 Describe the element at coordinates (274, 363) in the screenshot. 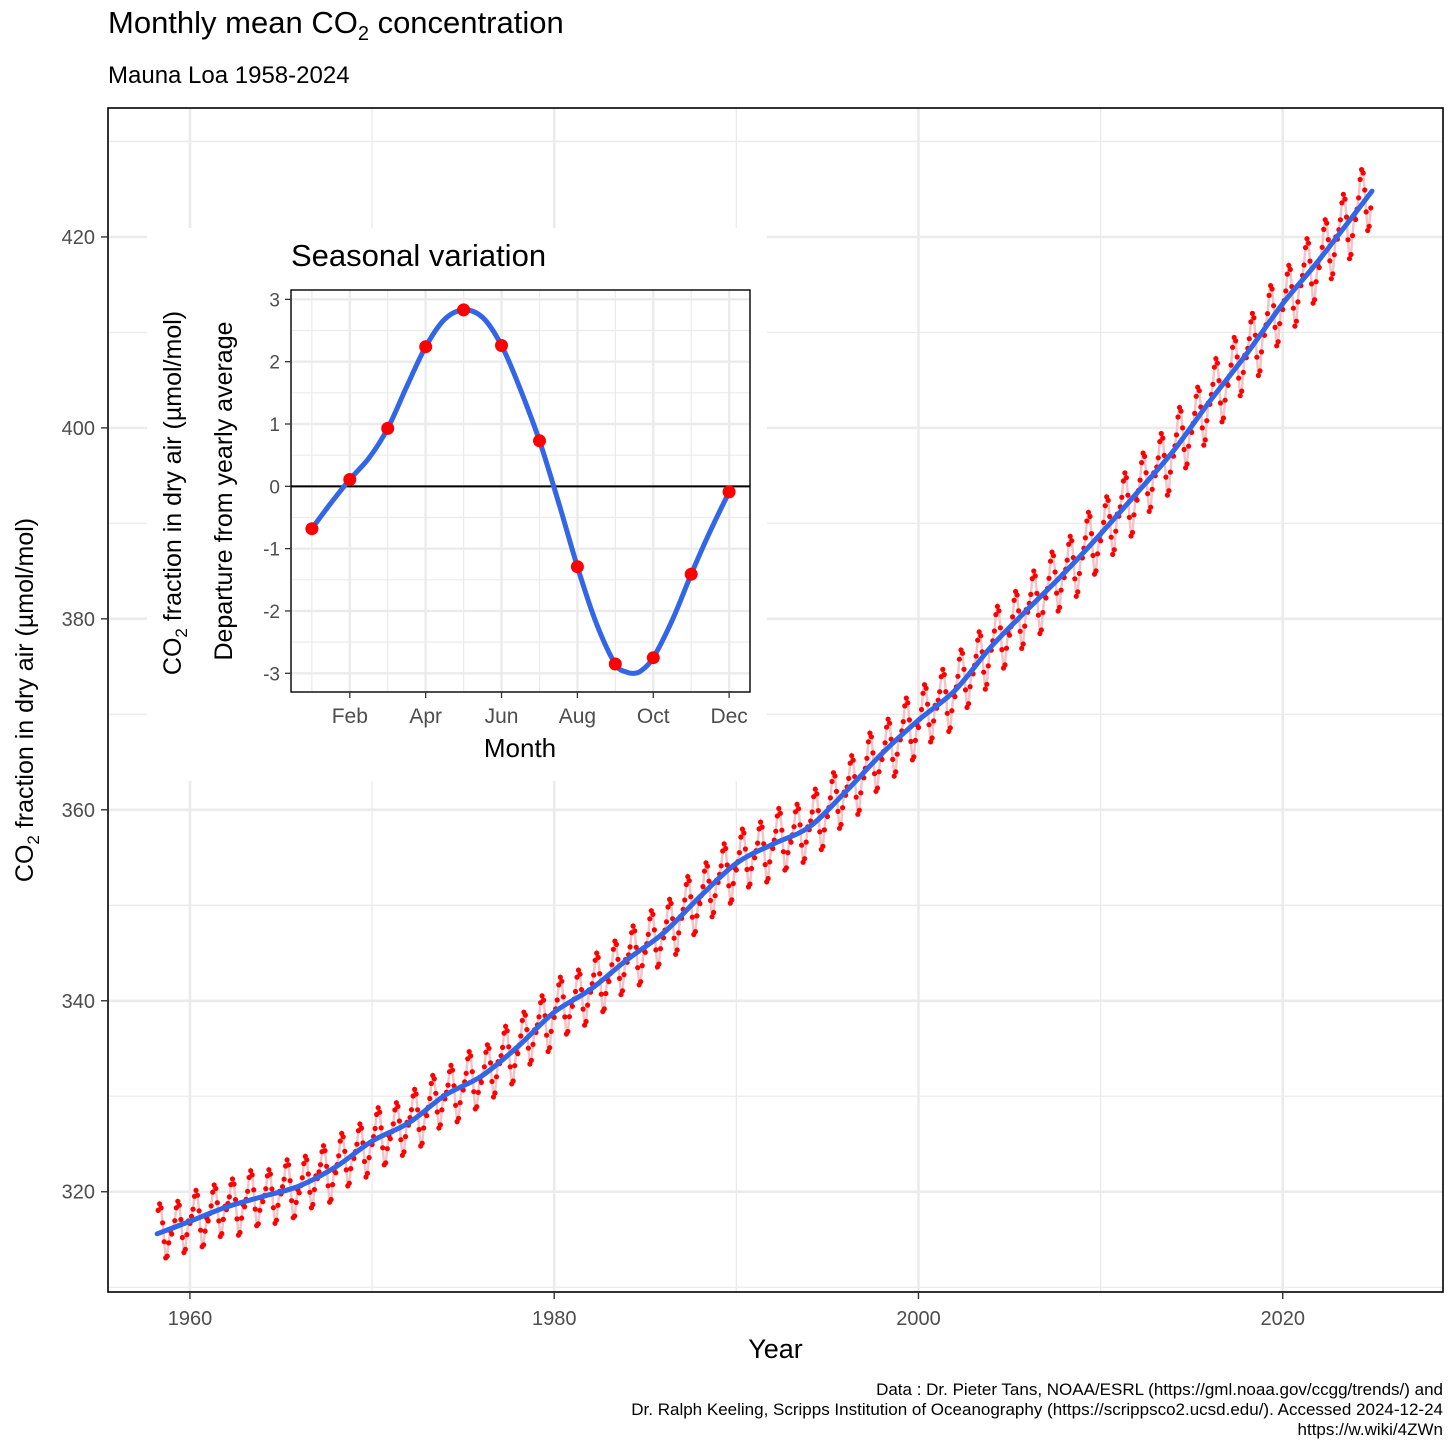

I see `inset-y-tick-label: 2` at that location.